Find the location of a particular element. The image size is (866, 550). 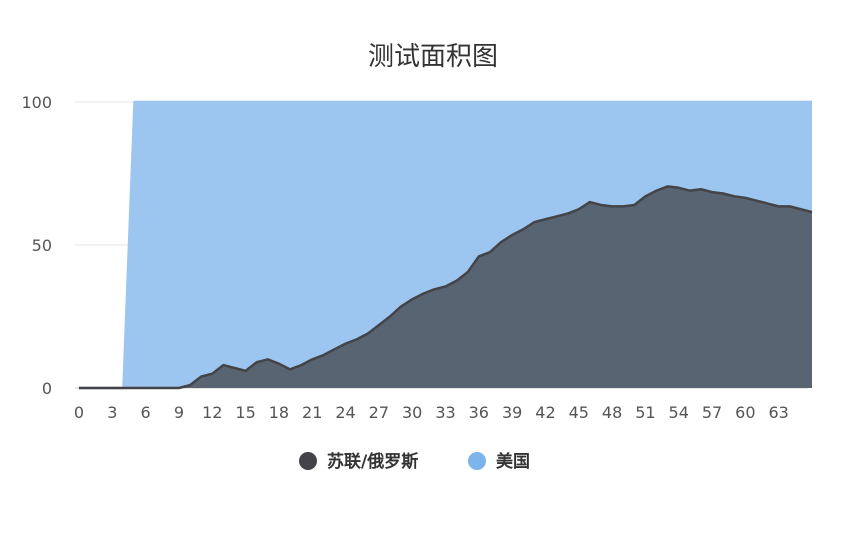

x-tick-label: 6 is located at coordinates (146, 412).